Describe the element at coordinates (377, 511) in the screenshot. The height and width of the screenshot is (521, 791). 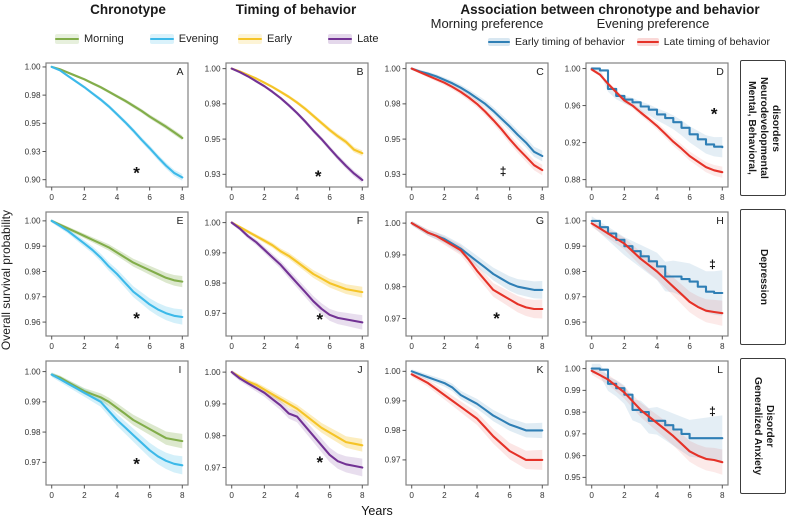
I see `x-axis-label: Years` at that location.